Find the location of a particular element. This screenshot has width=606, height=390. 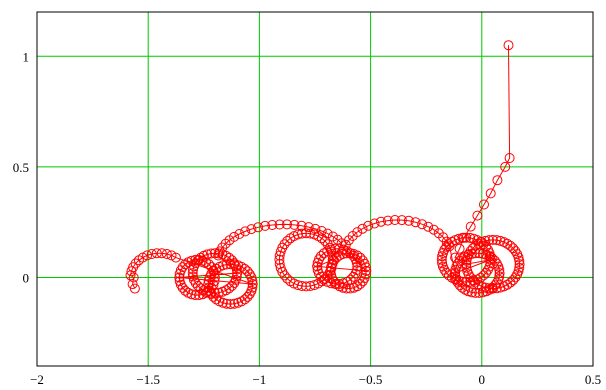

x-tick-label: −0.5 is located at coordinates (371, 379).